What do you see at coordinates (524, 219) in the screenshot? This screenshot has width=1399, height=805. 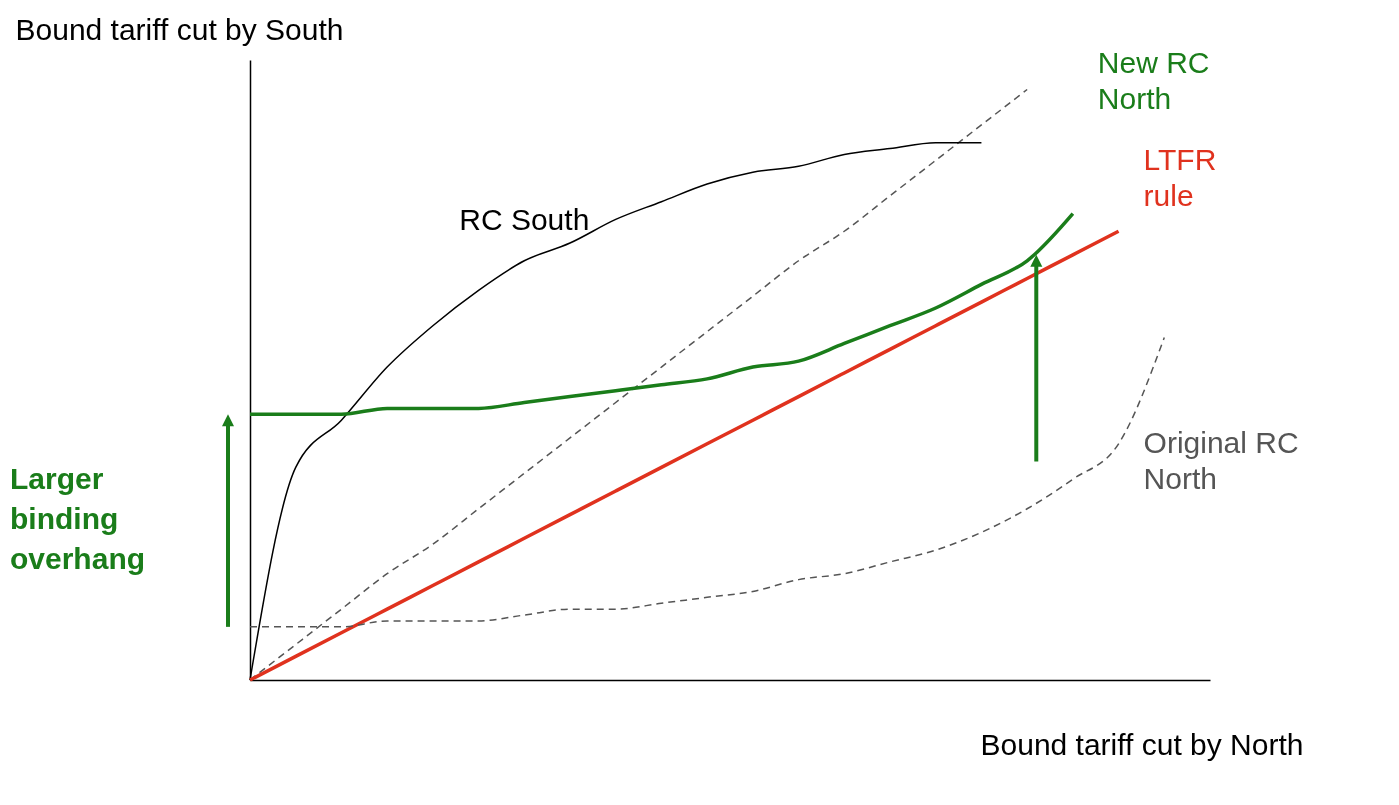 I see `series-label: RC South` at bounding box center [524, 219].